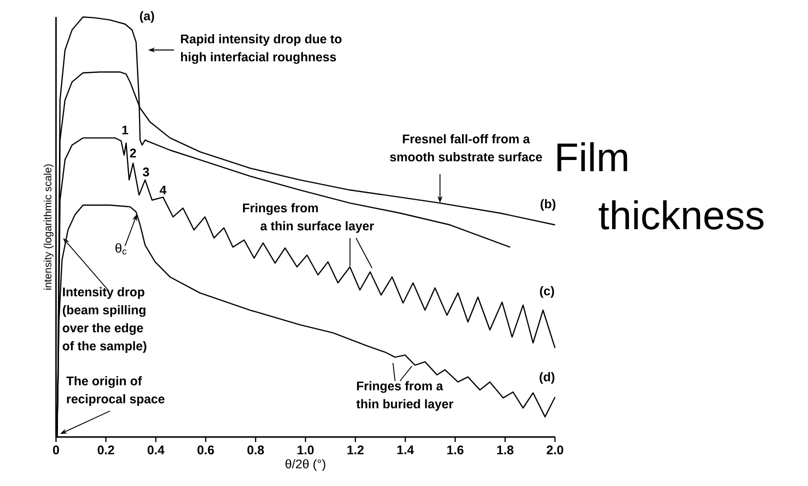 The height and width of the screenshot is (486, 808). I want to click on annotation: Fringes from a thin surface layer, so click(308, 218).